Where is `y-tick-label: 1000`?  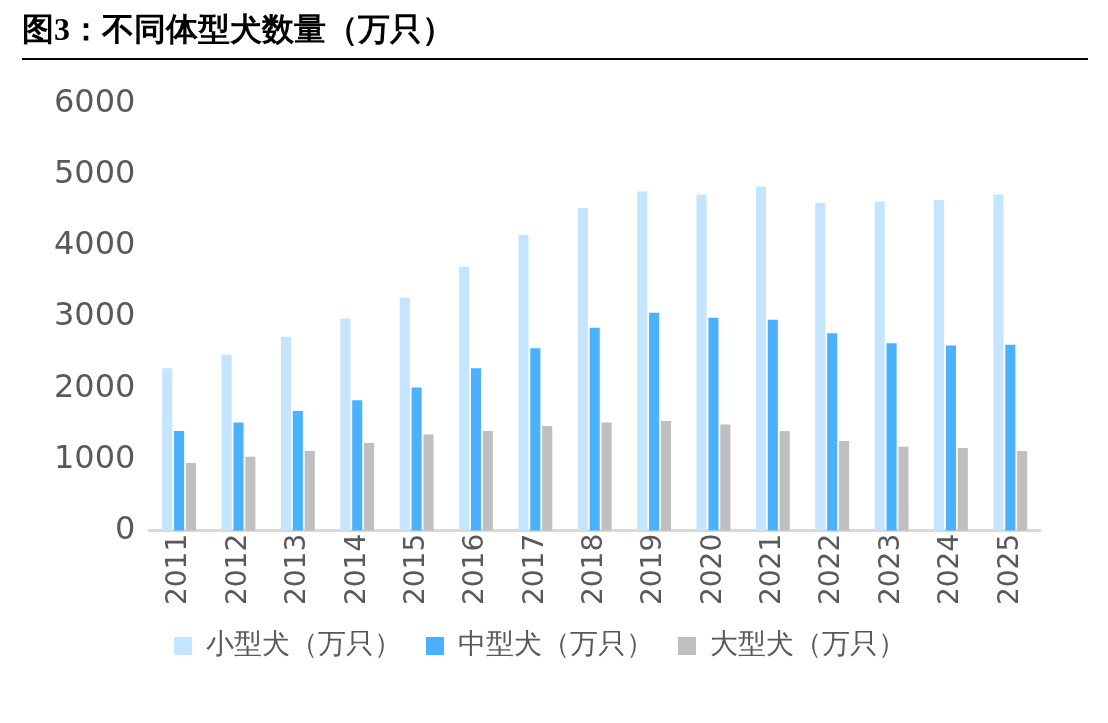 y-tick-label: 1000 is located at coordinates (95, 456).